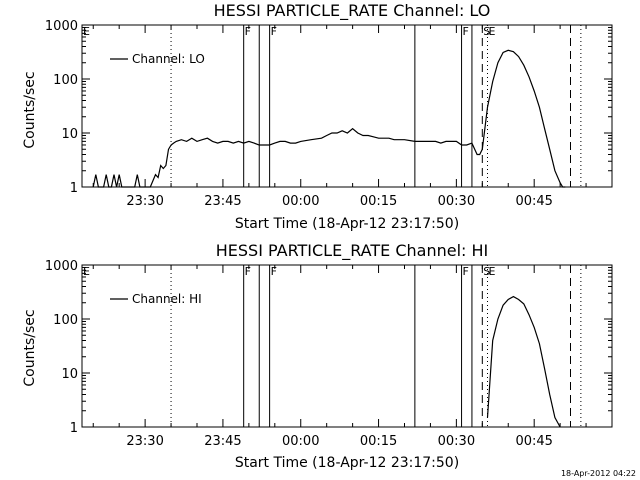 The width and height of the screenshot is (640, 480). What do you see at coordinates (598, 473) in the screenshot?
I see `footer-timestamp: 18-Apr-2012 04:22` at bounding box center [598, 473].